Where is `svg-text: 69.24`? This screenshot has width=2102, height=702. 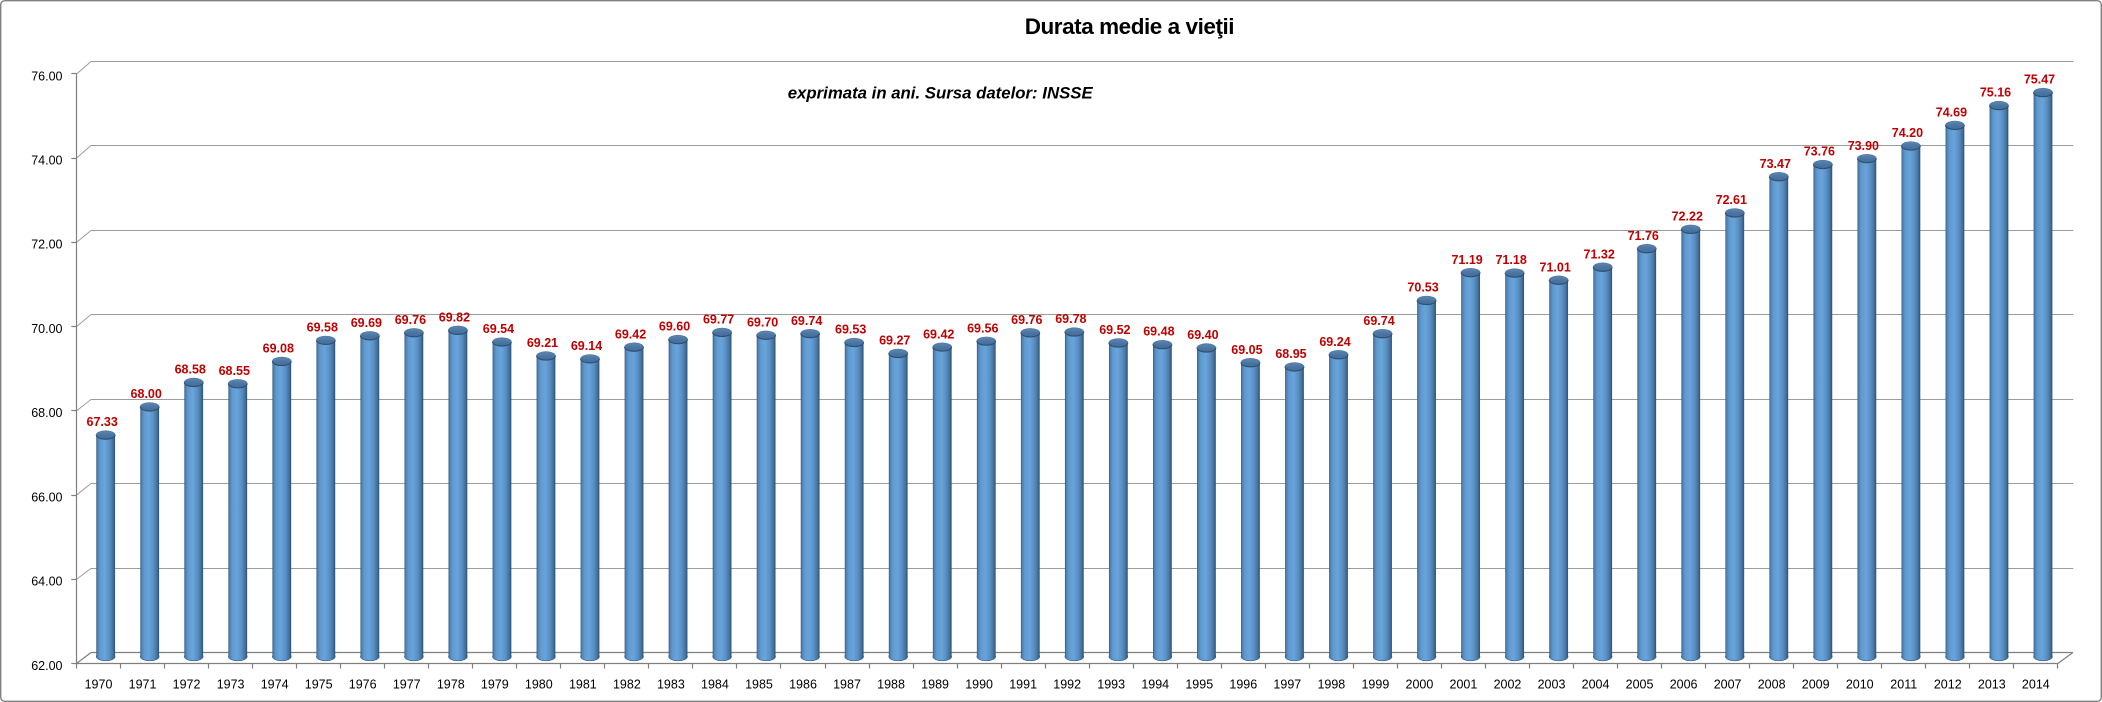
svg-text: 69.24 is located at coordinates (1334, 342).